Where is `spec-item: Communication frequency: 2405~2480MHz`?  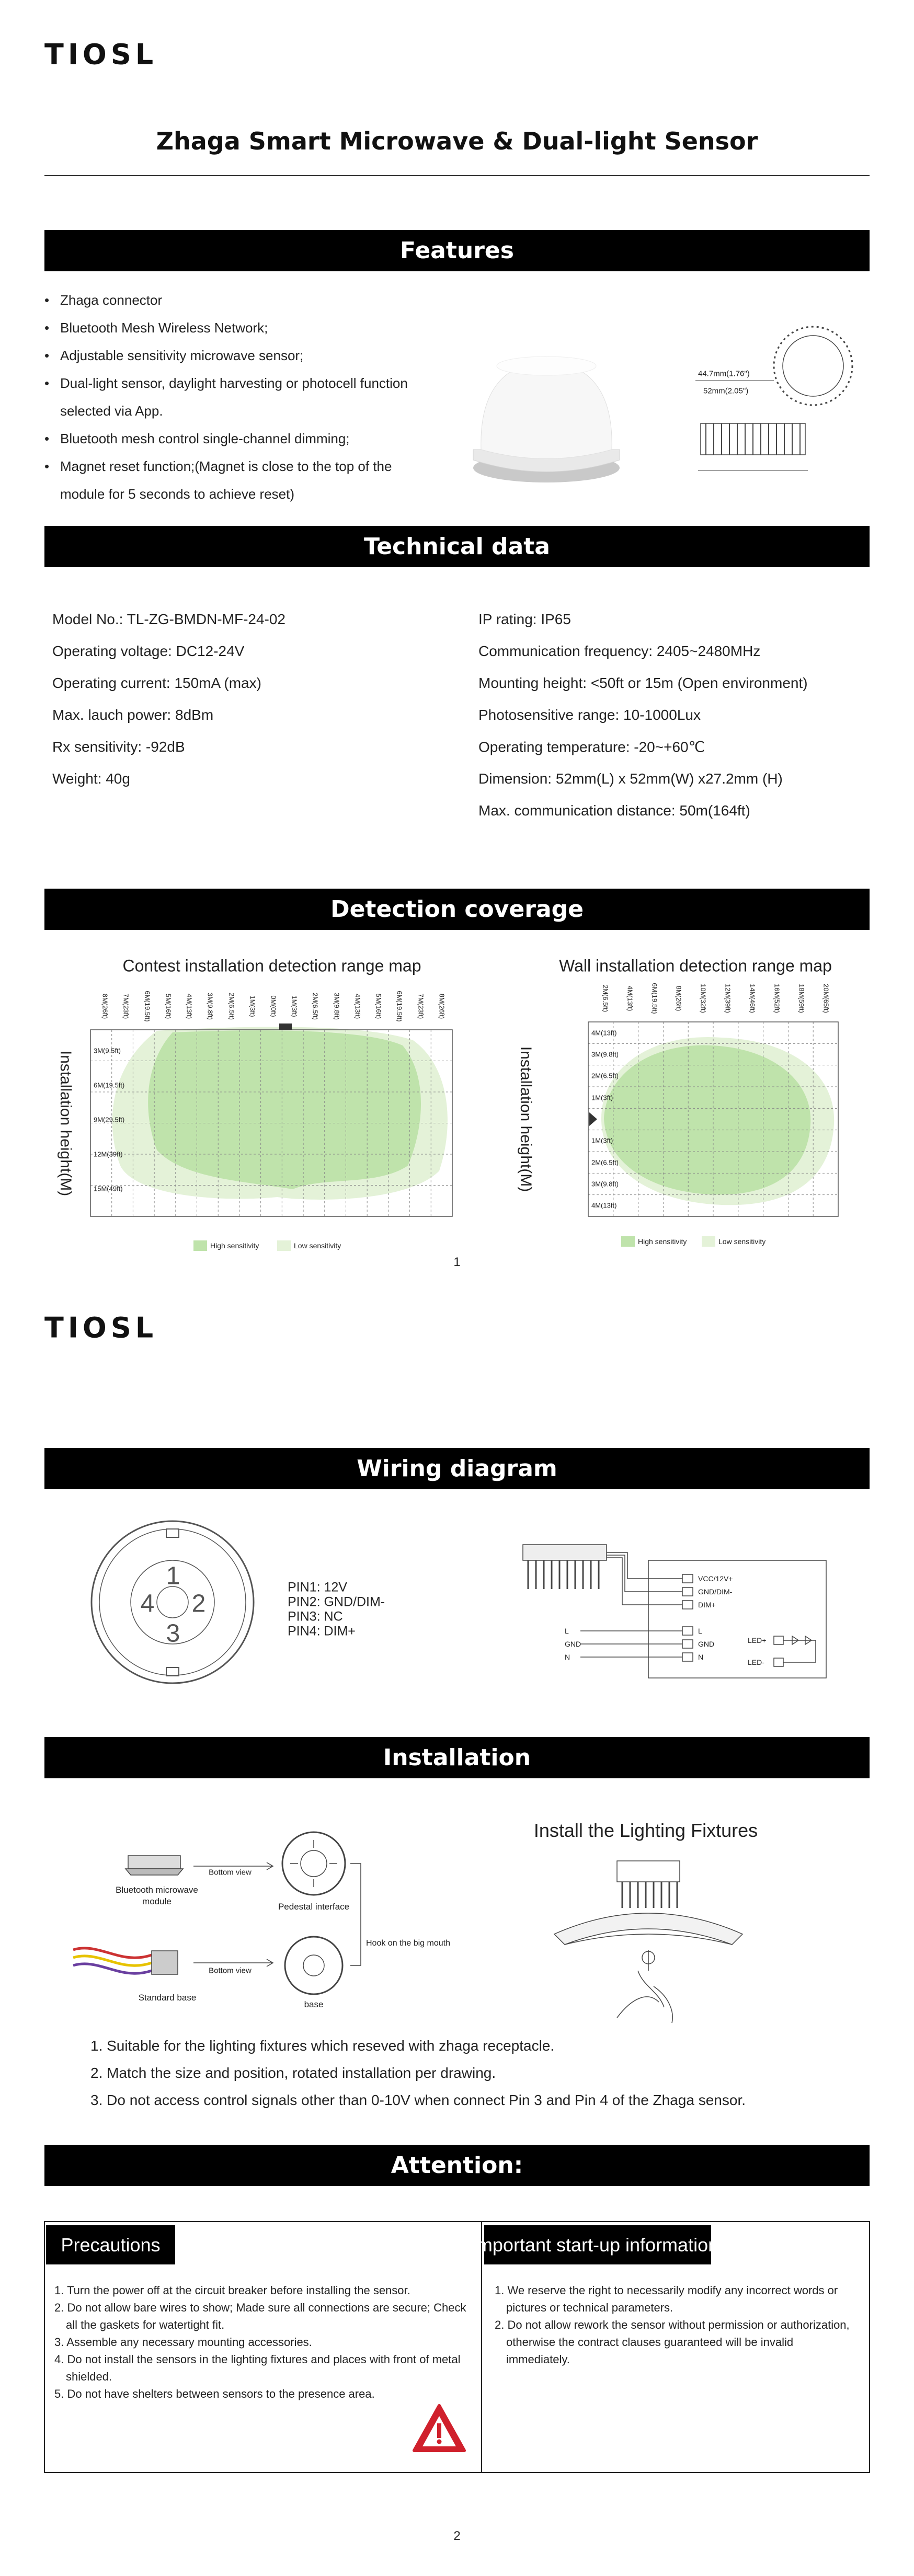
spec-item: Communication frequency: 2405~2480MHz is located at coordinates (620, 651).